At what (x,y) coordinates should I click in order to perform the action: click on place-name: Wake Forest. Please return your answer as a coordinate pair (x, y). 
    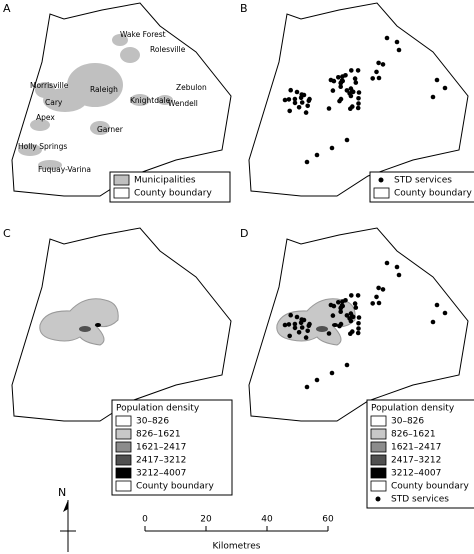
    Looking at the image, I should click on (143, 34).